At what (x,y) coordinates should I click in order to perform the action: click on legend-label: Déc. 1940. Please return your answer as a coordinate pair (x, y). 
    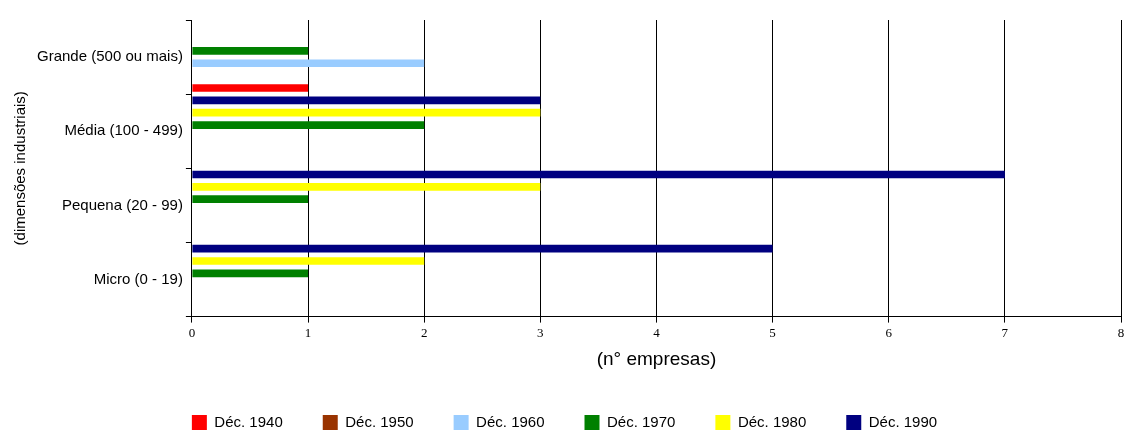
    Looking at the image, I should click on (248, 421).